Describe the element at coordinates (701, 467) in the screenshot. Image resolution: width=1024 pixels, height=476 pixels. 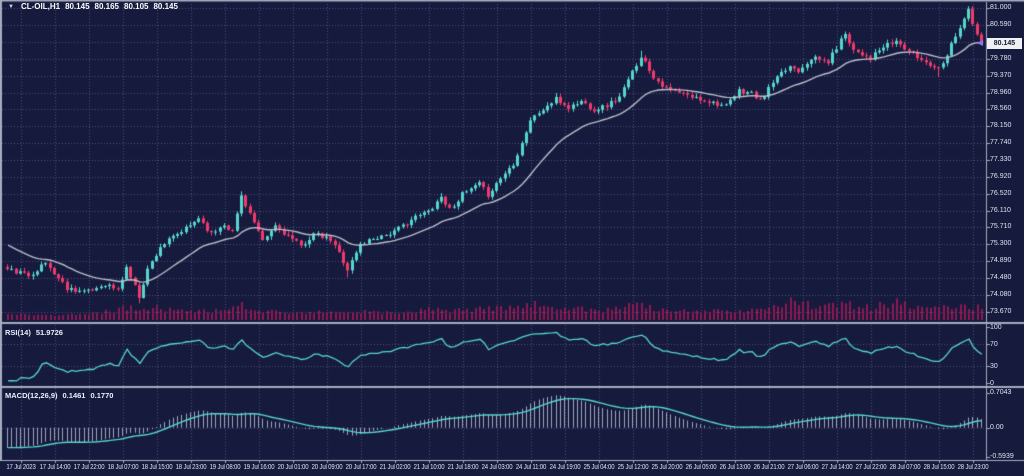
I see `time-tick-label: 26 Jul 05:00` at that location.